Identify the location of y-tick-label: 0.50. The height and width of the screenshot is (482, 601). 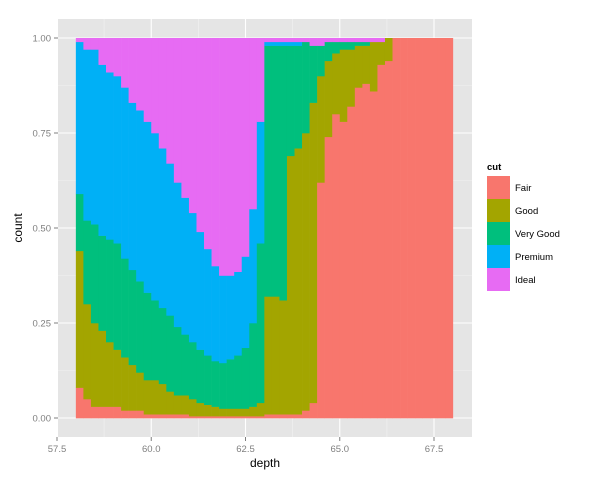
(42, 229).